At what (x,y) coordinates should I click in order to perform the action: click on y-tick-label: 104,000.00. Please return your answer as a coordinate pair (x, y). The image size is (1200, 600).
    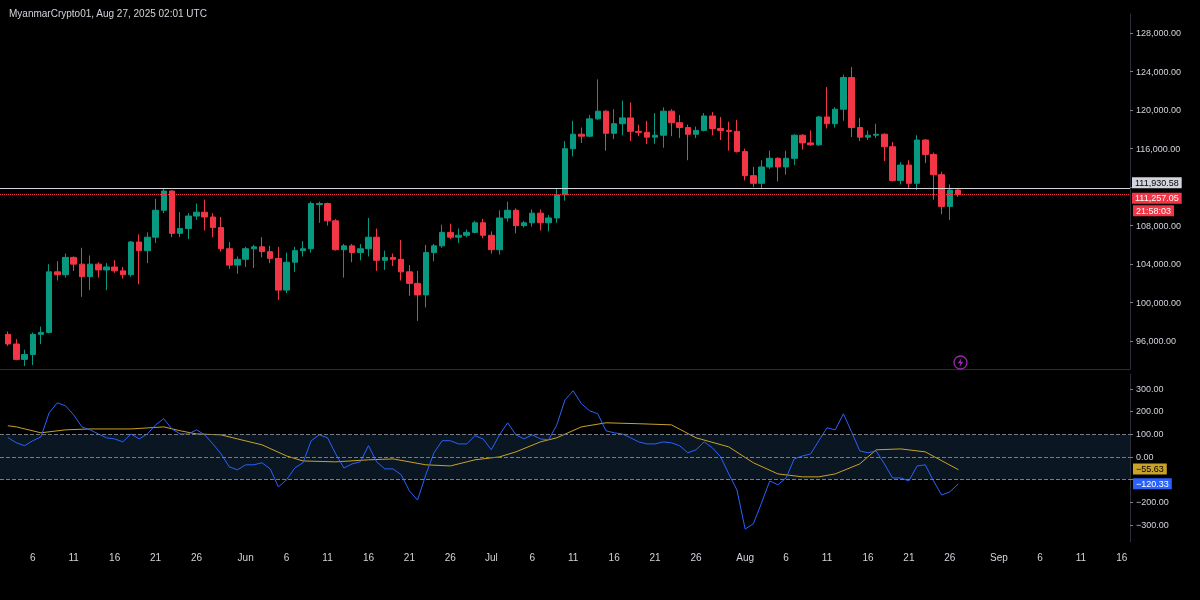
    Looking at the image, I should click on (1159, 264).